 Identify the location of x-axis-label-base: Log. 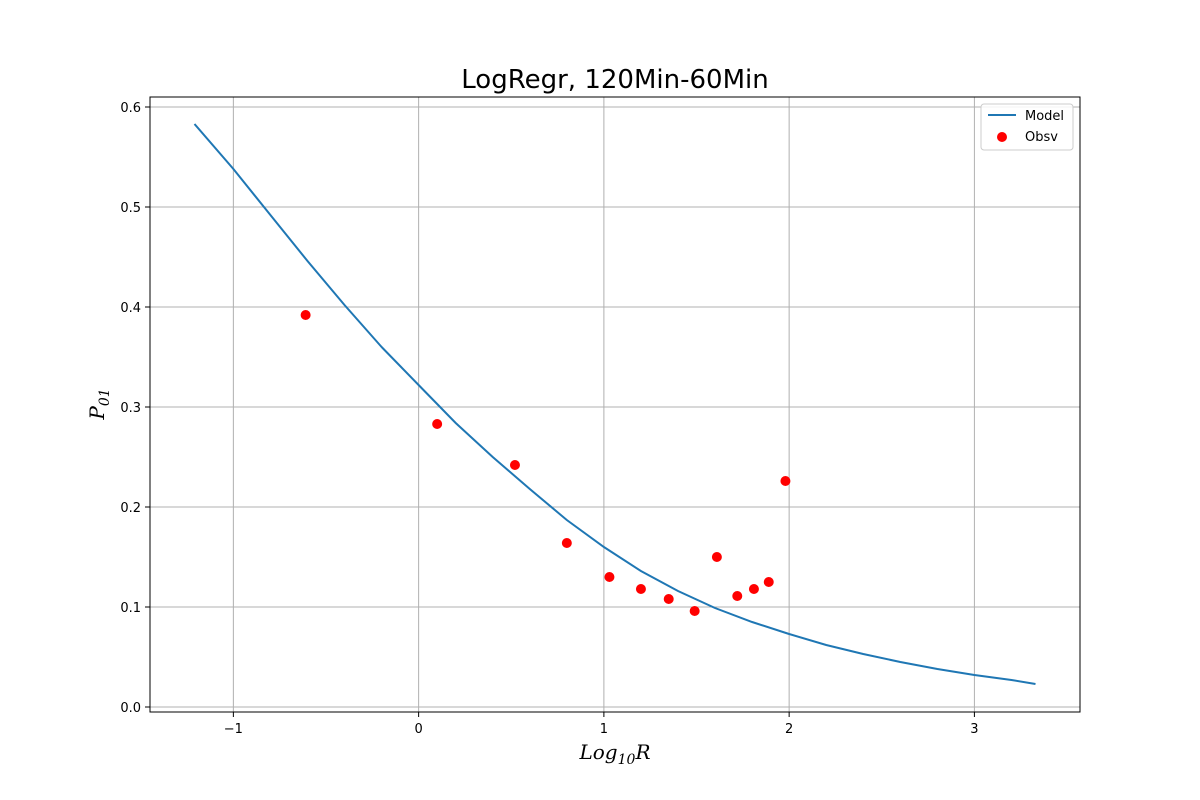
(597, 752).